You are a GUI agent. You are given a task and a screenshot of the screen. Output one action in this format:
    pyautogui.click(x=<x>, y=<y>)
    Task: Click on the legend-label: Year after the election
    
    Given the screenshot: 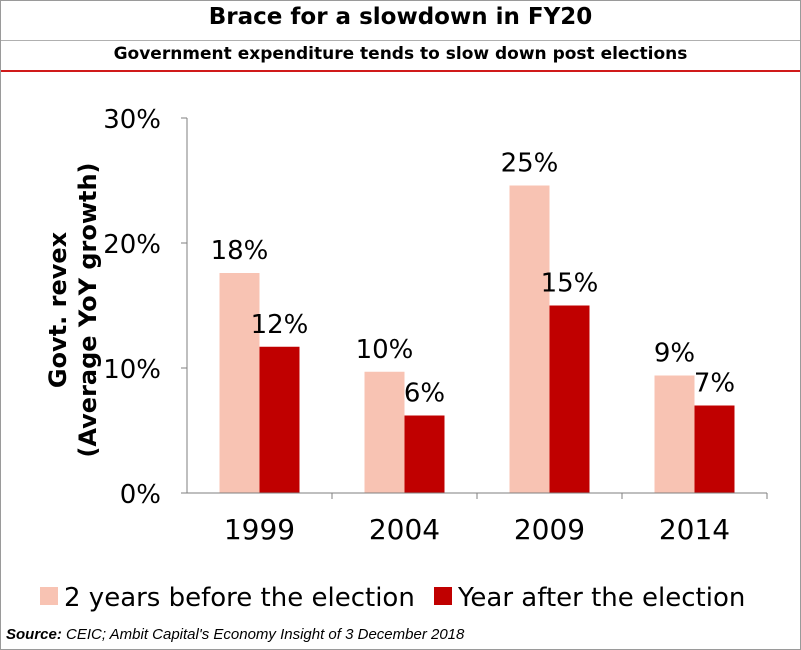 What is the action you would take?
    pyautogui.click(x=601, y=598)
    